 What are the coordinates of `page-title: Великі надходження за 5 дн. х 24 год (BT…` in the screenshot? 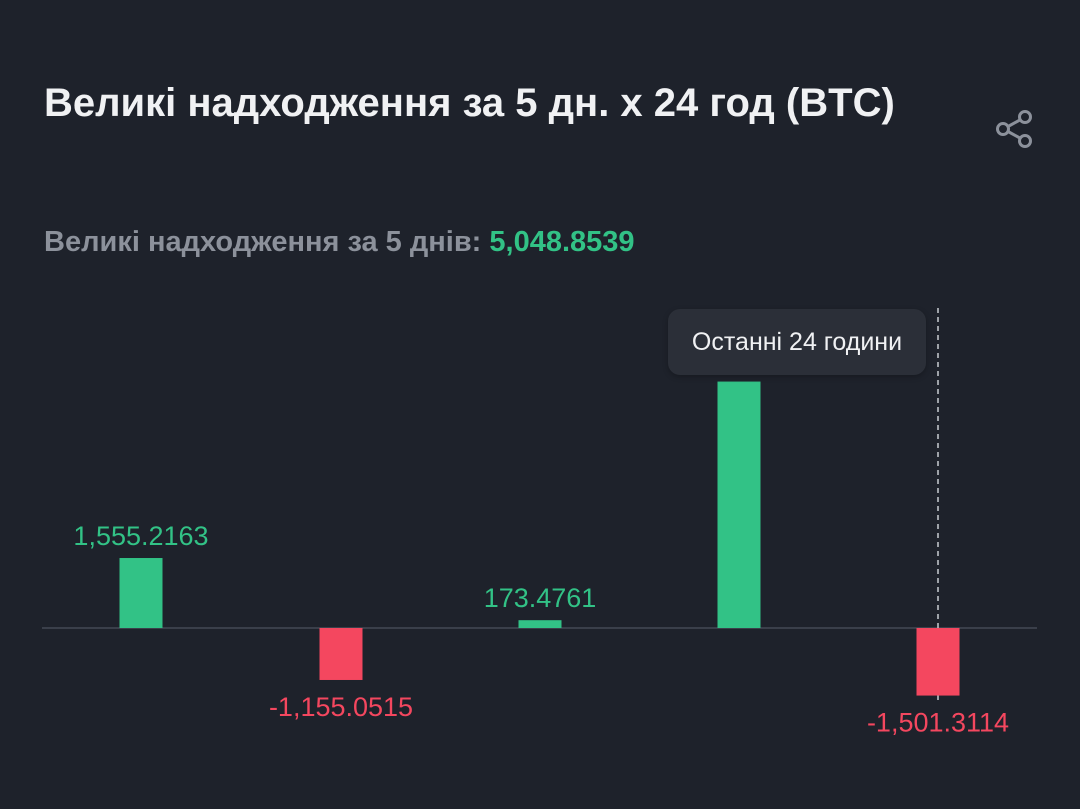 It's located at (469, 103).